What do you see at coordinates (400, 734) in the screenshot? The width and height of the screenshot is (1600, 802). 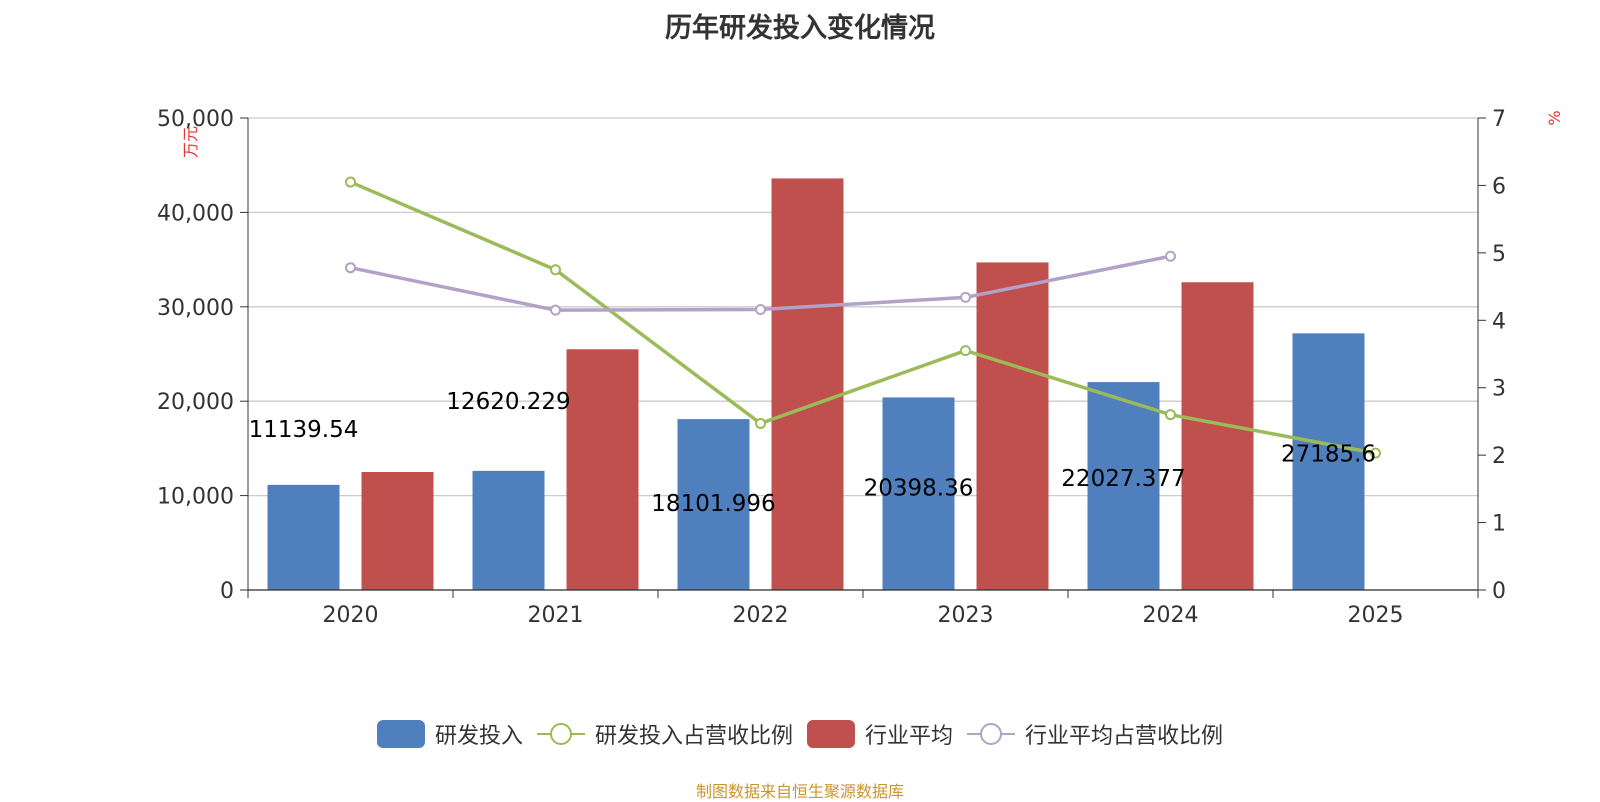 I see `legend-swatch-rd` at bounding box center [400, 734].